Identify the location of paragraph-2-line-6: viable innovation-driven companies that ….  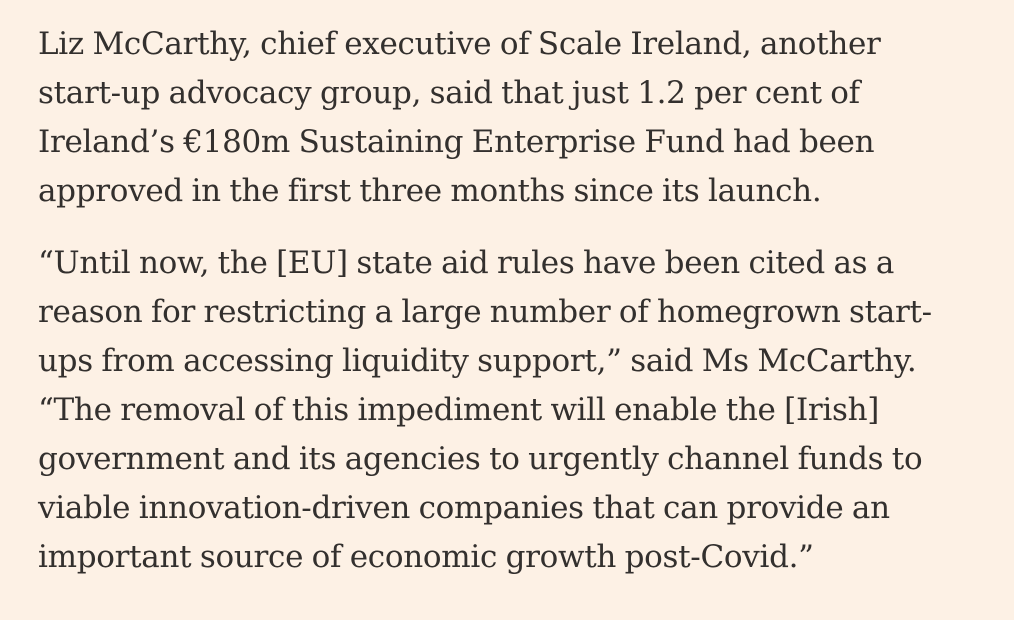
(464, 508).